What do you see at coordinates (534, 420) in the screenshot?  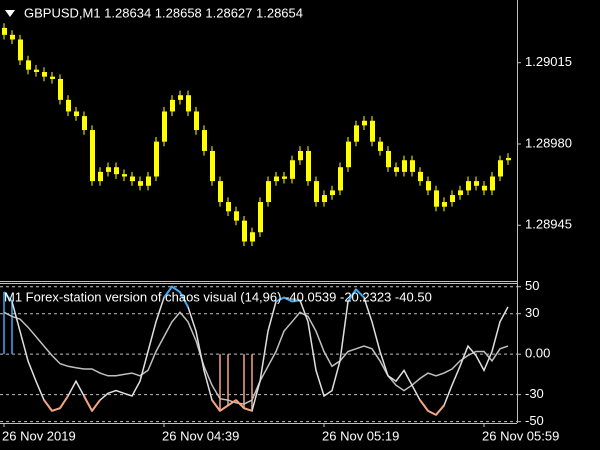 I see `y-tick-label: -50` at bounding box center [534, 420].